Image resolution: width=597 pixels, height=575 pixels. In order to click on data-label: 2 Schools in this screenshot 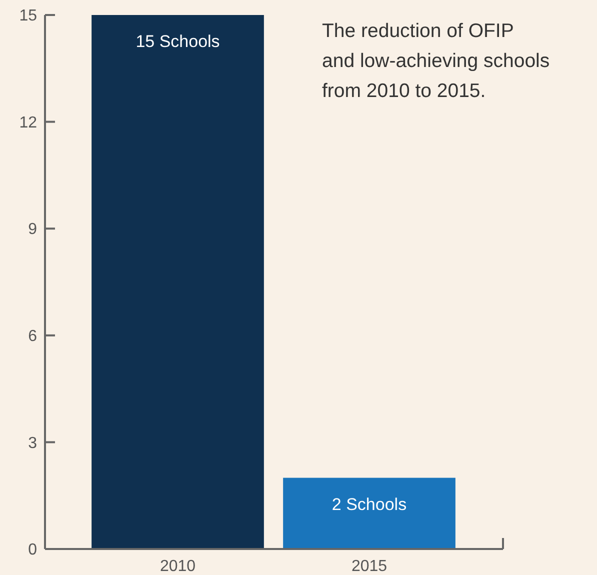, I will do `click(369, 504)`.